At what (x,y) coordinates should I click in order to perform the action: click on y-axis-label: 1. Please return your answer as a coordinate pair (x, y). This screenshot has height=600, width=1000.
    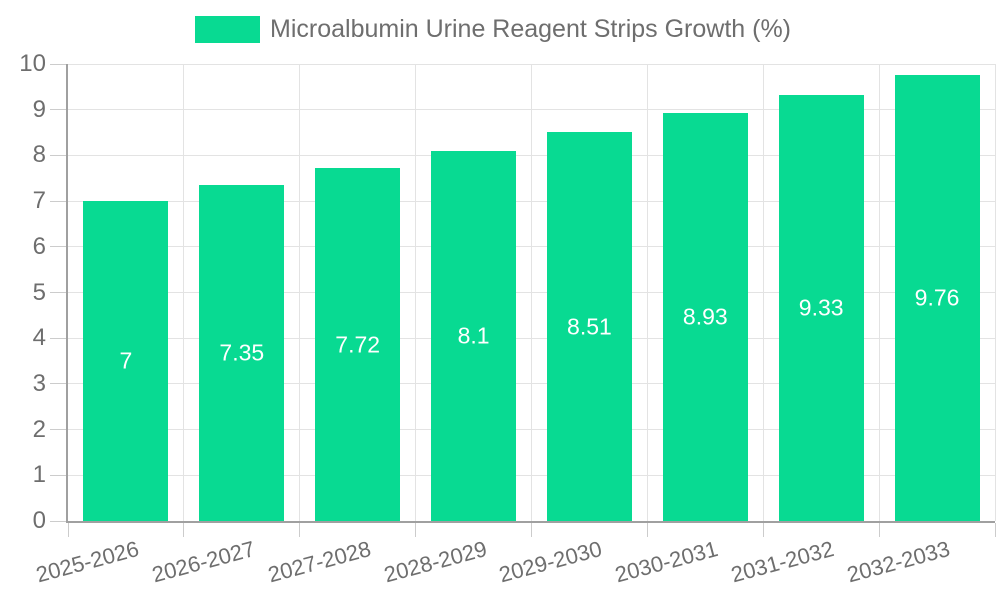
    Looking at the image, I should click on (39, 475).